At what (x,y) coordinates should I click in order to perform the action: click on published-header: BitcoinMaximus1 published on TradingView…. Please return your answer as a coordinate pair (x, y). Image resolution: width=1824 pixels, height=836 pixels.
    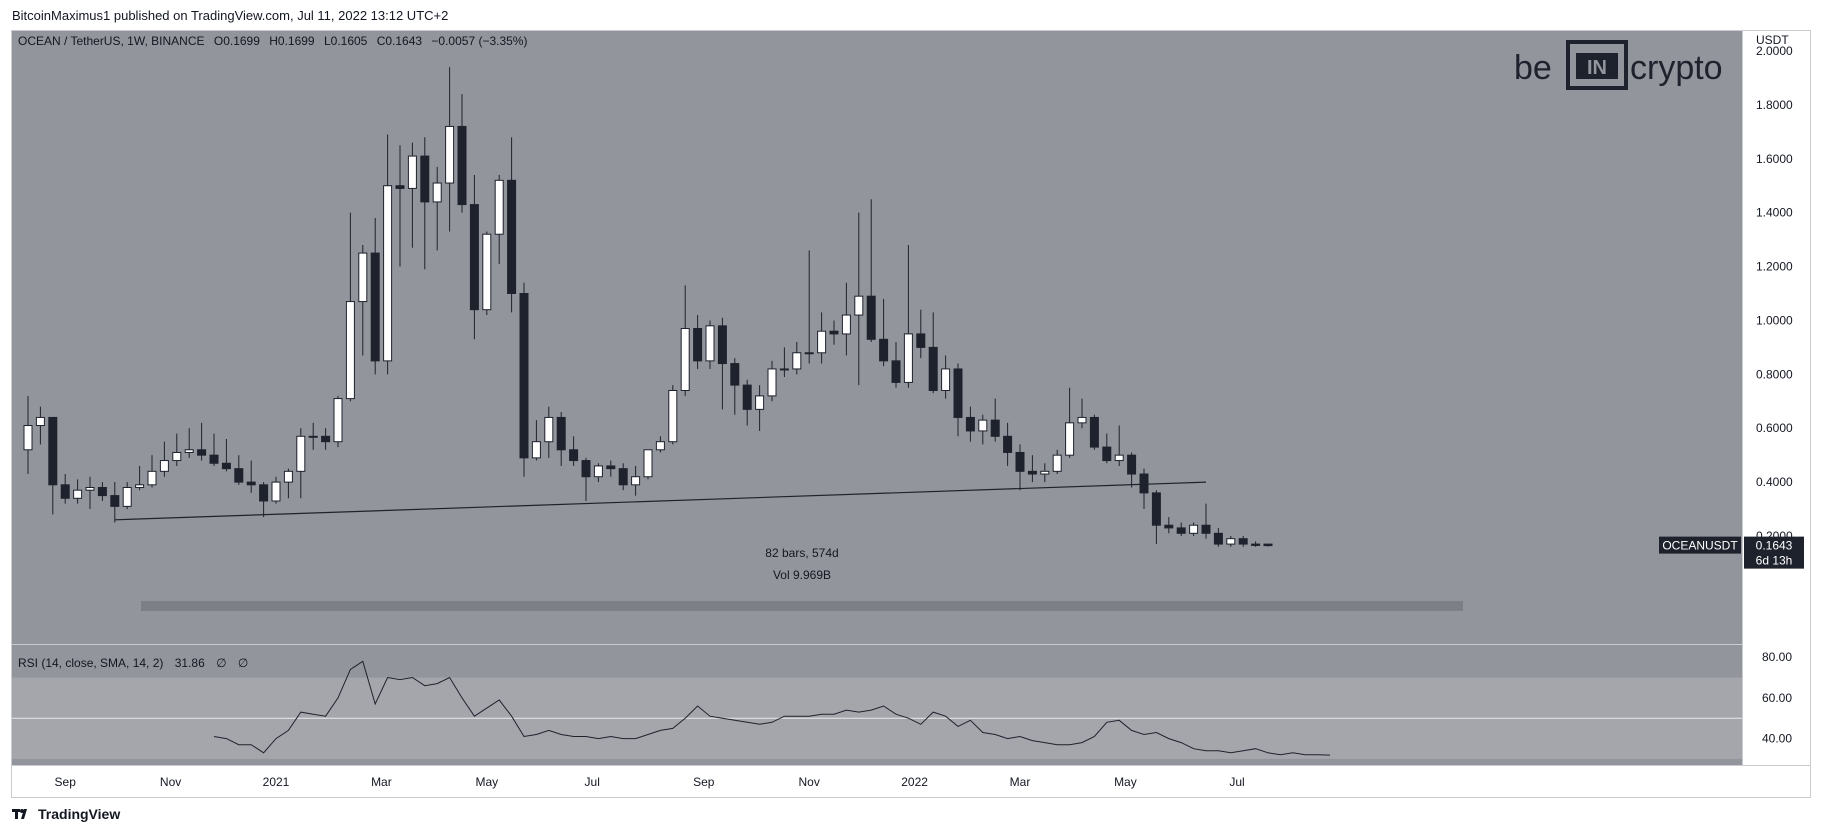
    Looking at the image, I should click on (230, 15).